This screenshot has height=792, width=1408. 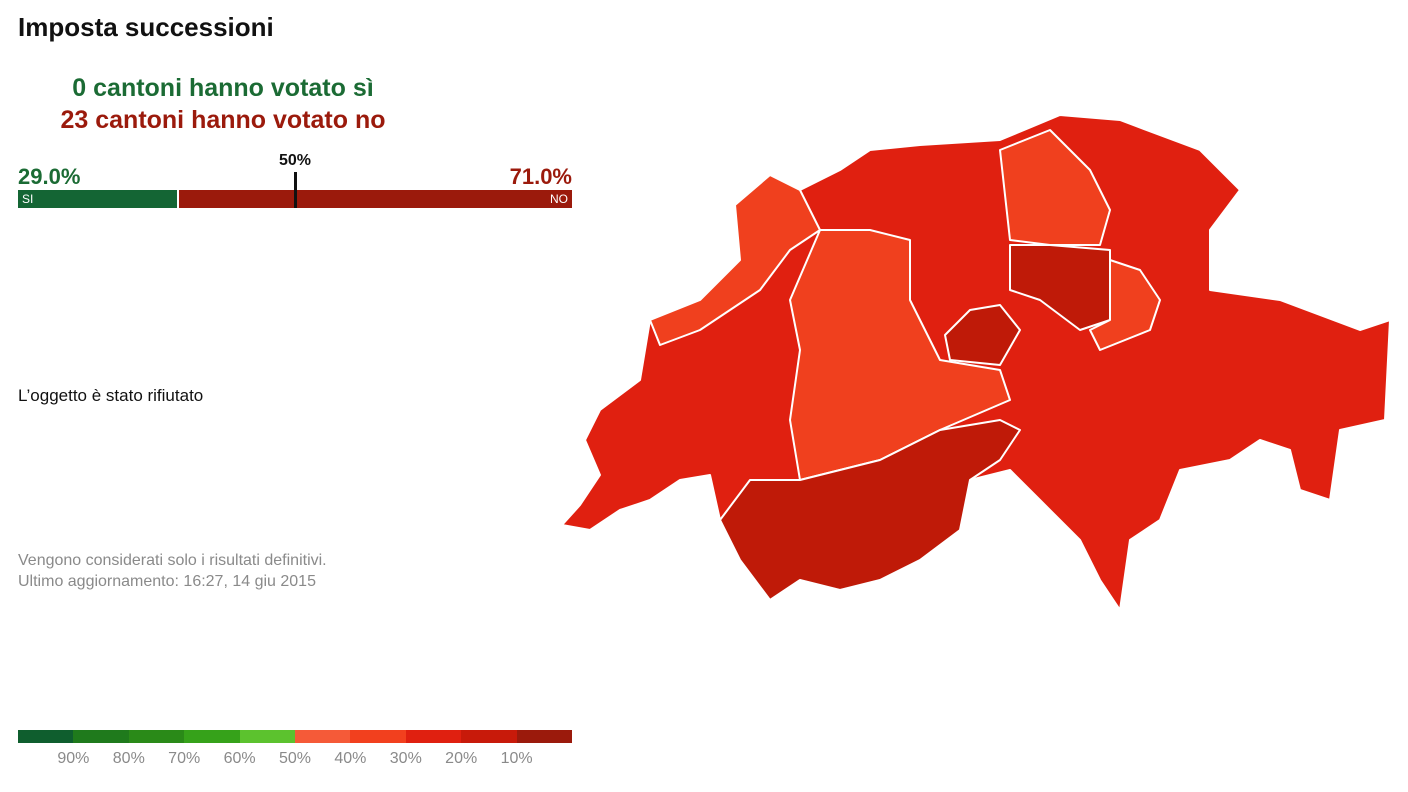 I want to click on no-label: NO, so click(x=559, y=199).